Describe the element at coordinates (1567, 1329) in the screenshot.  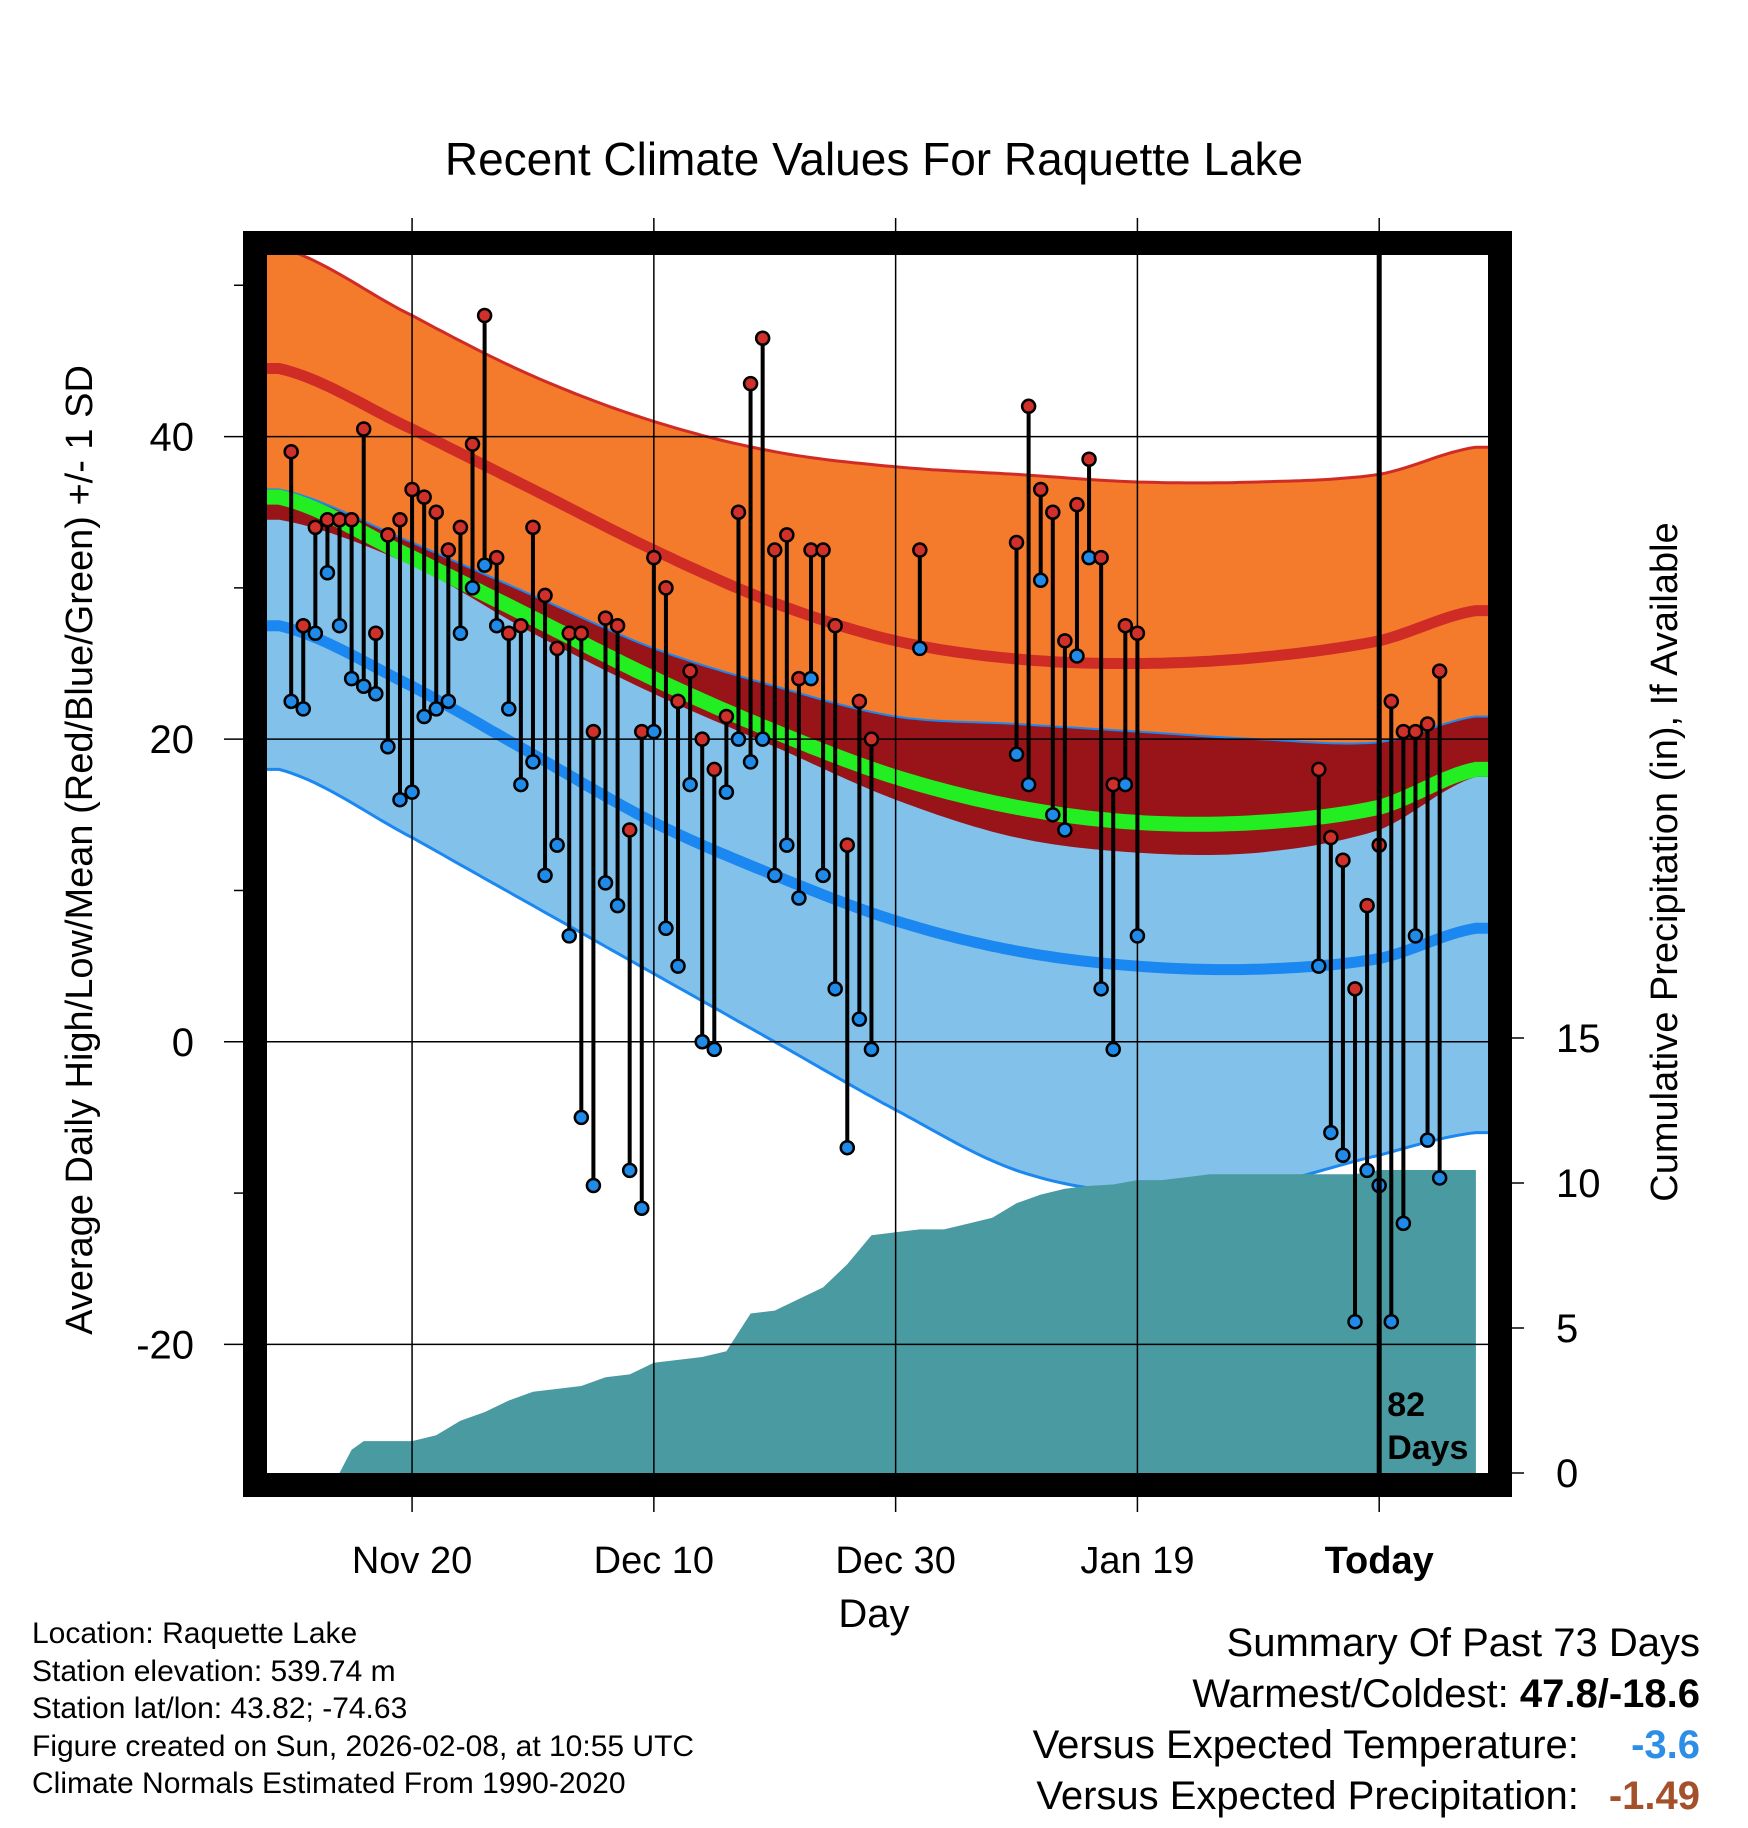
I see `y2-tick-label: 5` at that location.